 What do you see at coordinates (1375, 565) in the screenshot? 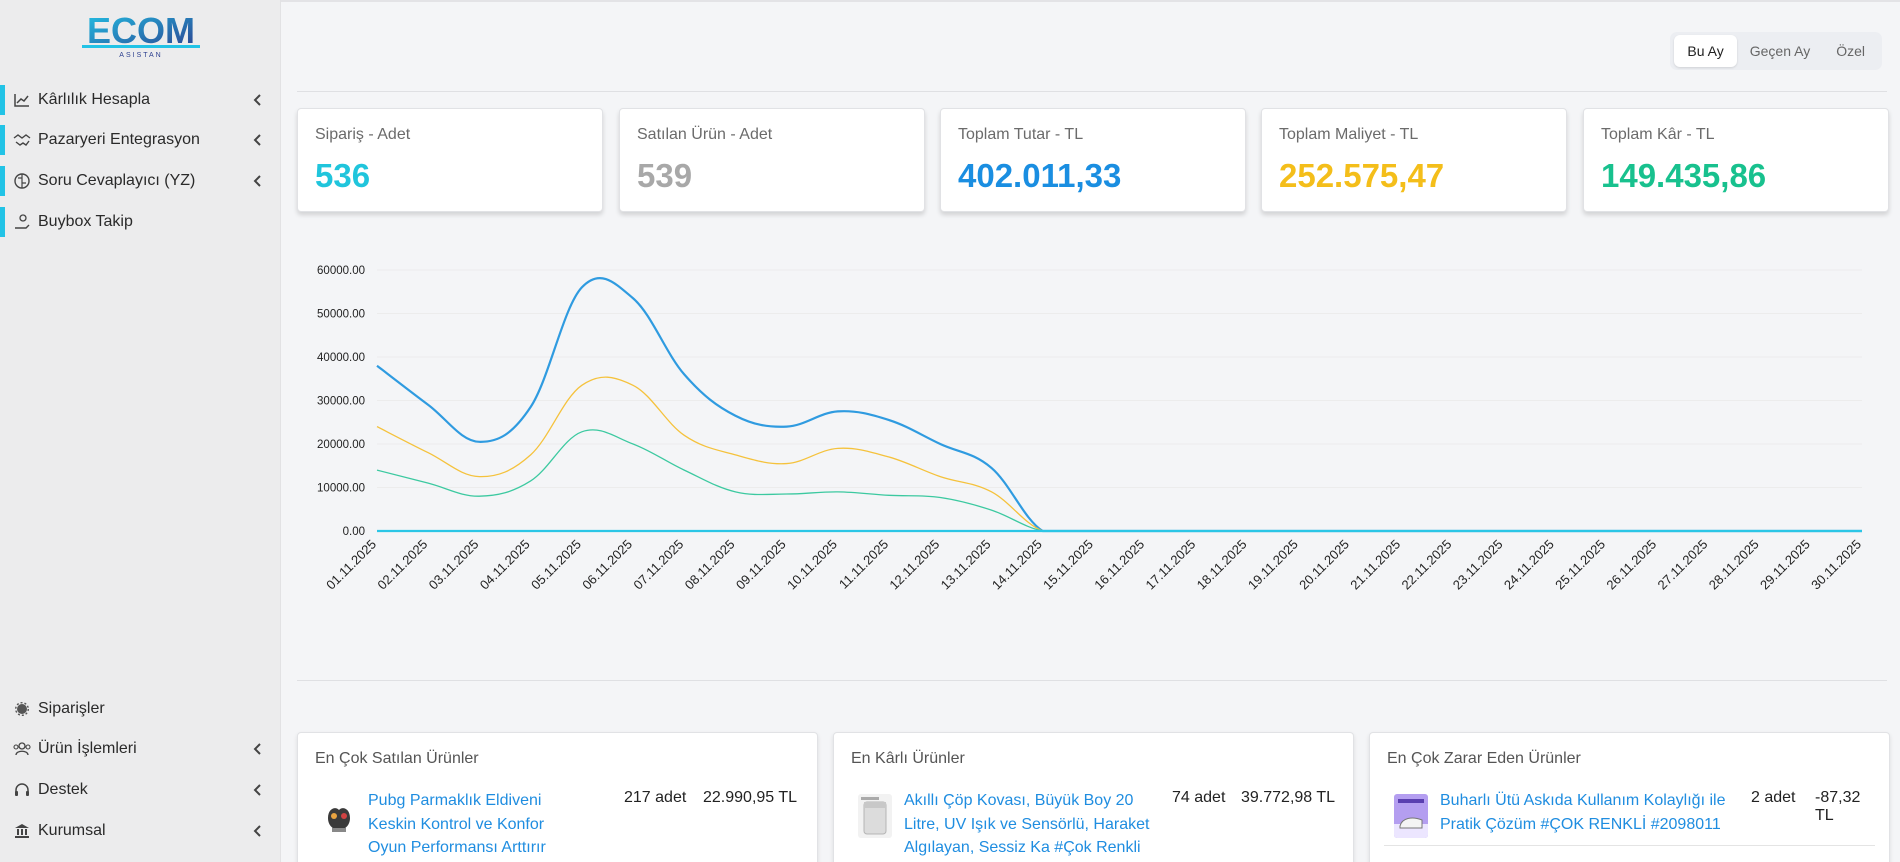
I see `x-tick-label: 21.11.2025` at bounding box center [1375, 565].